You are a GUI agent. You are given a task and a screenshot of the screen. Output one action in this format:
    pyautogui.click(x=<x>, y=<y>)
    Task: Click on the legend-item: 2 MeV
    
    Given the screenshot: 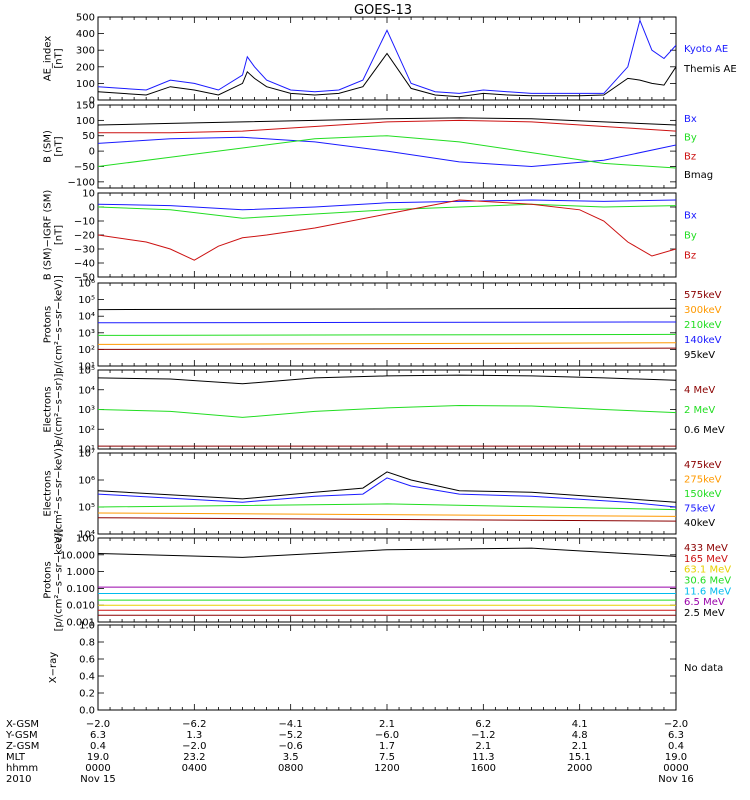 What is the action you would take?
    pyautogui.click(x=699, y=410)
    